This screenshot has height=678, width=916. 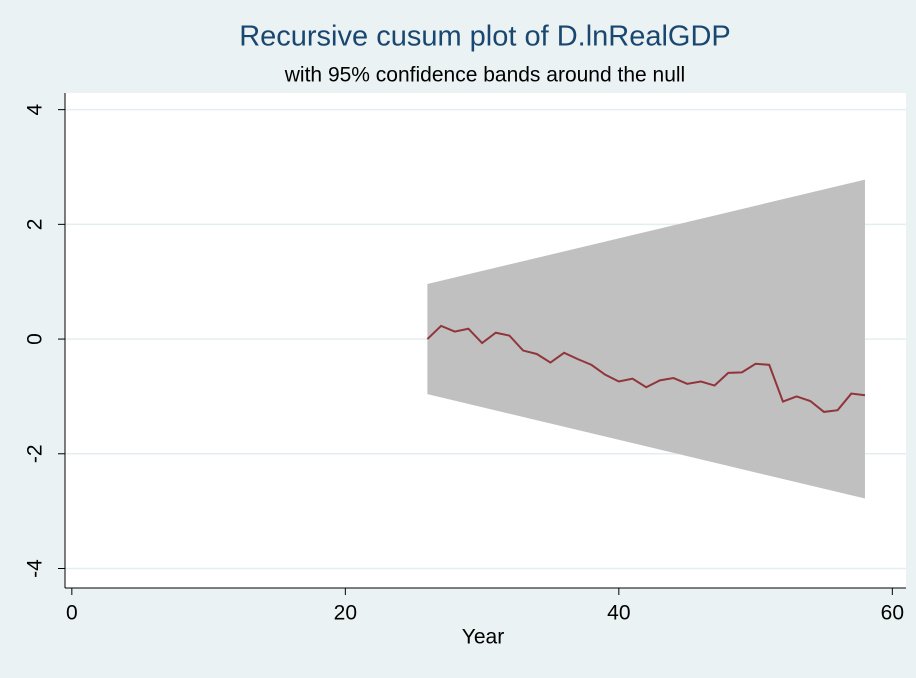 I want to click on y-tick-label: -4, so click(x=35, y=568).